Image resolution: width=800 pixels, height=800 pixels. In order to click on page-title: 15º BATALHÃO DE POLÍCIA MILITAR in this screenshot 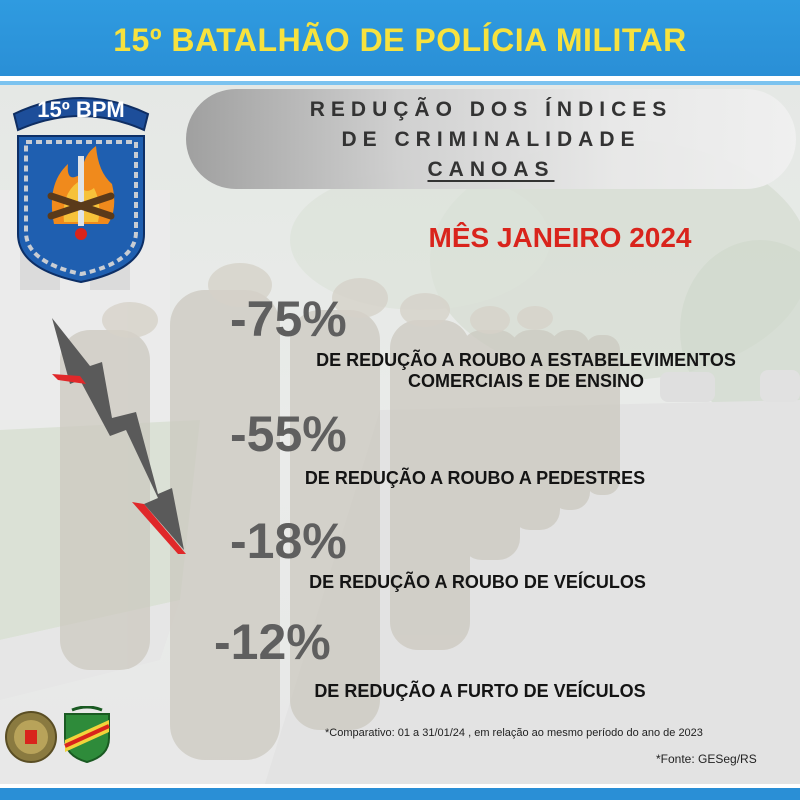, I will do `click(400, 40)`.